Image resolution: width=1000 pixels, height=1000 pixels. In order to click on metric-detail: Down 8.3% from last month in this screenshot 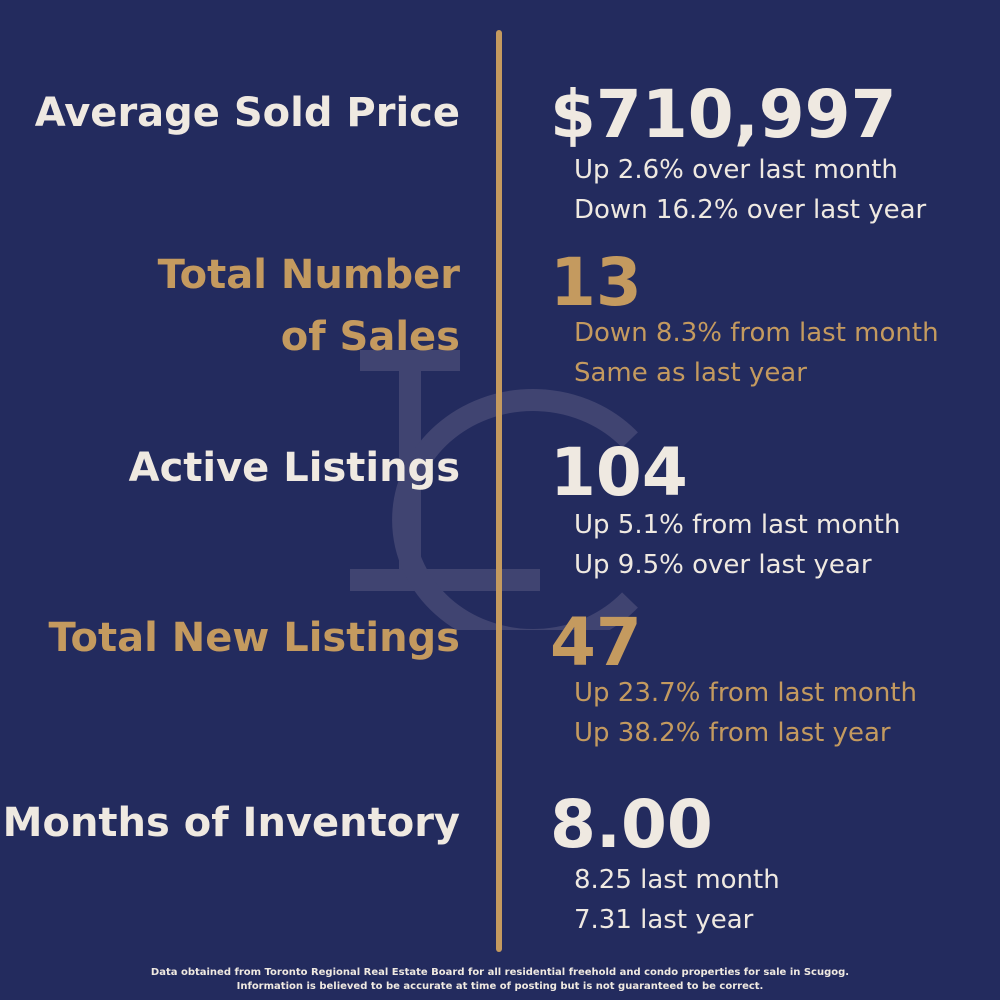, I will do `click(756, 333)`.